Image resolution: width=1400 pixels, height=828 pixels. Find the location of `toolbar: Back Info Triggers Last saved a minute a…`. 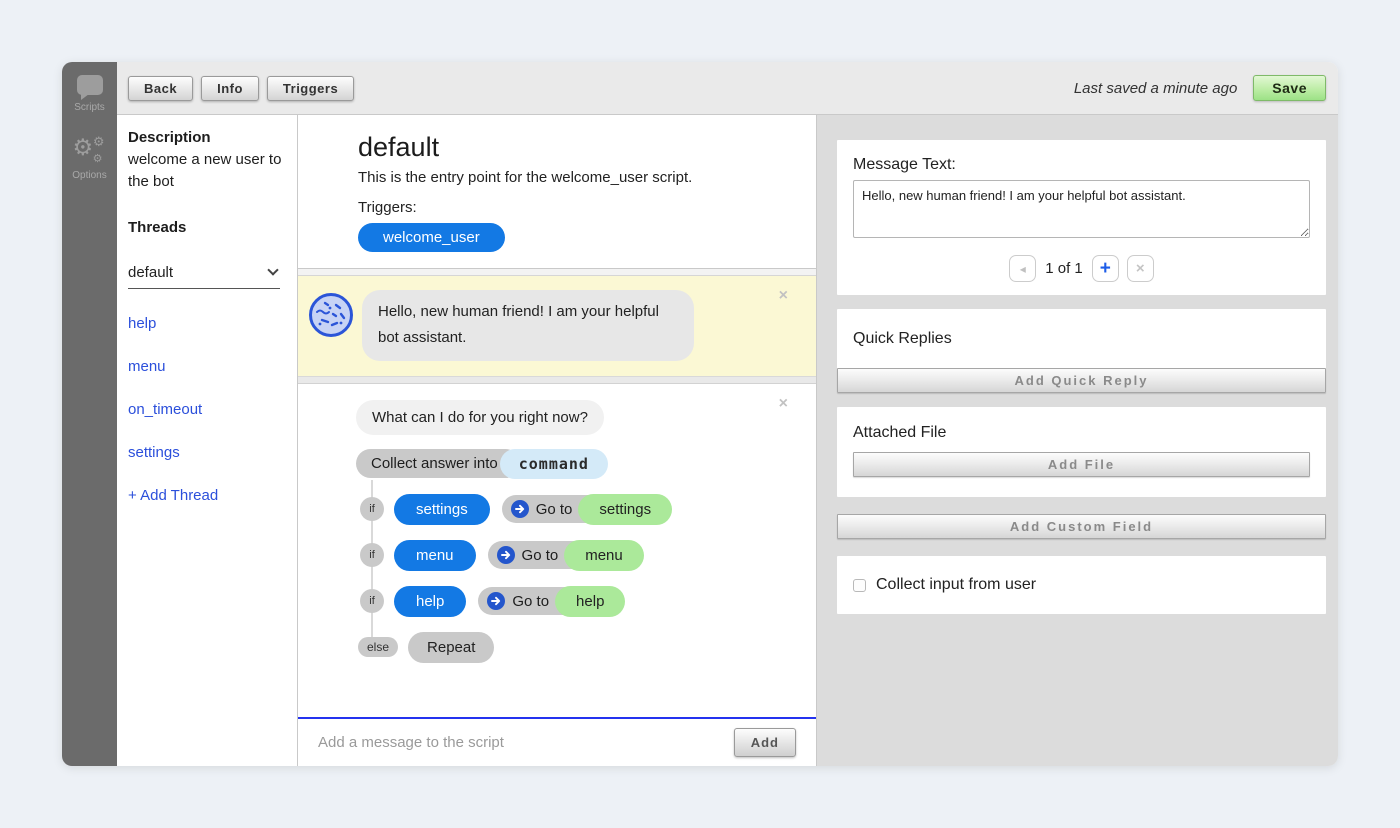

toolbar: Back Info Triggers Last saved a minute a… is located at coordinates (727, 88).